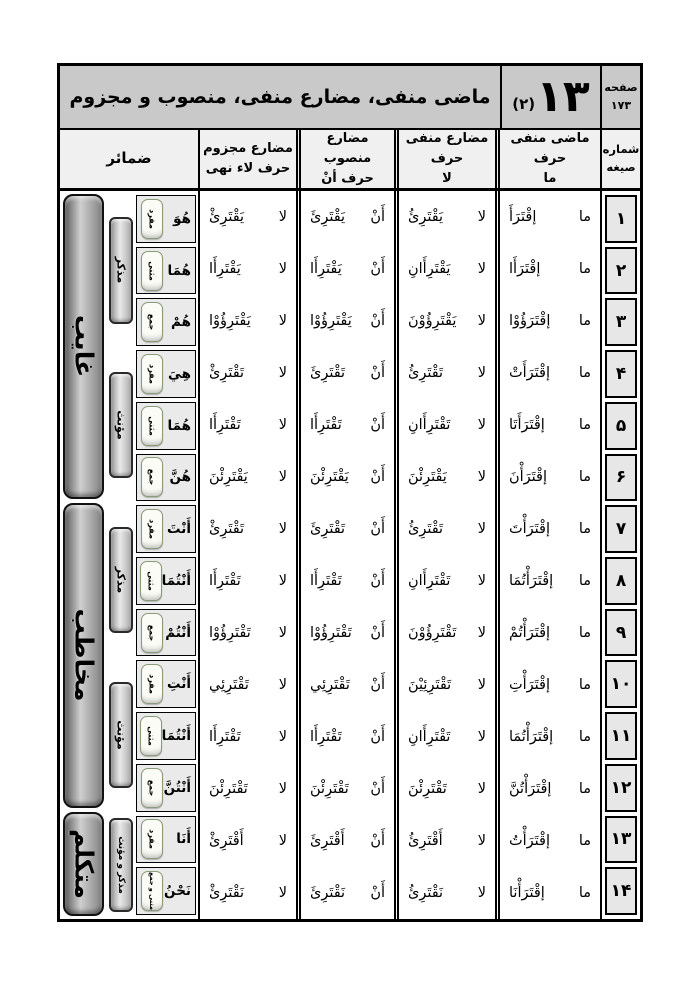 The height and width of the screenshot is (989, 700). I want to click on verb-text: نَقْتَرِئْ, so click(227, 893).